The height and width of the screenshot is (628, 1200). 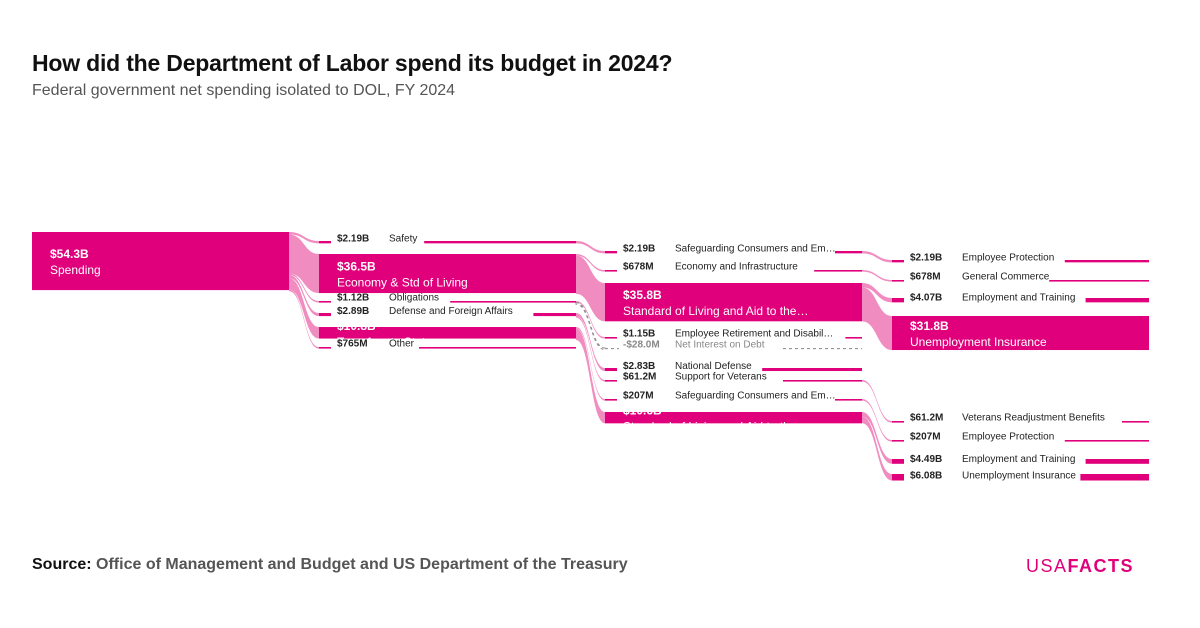 I want to click on node-label: General Commerce, so click(x=1006, y=277).